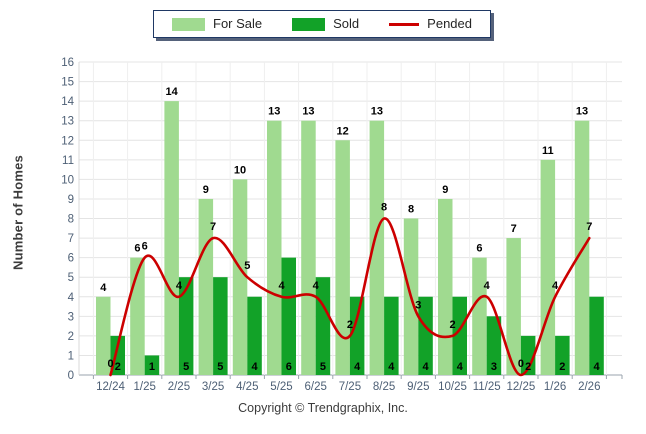  What do you see at coordinates (71, 298) in the screenshot?
I see `y-tick-label: 4` at bounding box center [71, 298].